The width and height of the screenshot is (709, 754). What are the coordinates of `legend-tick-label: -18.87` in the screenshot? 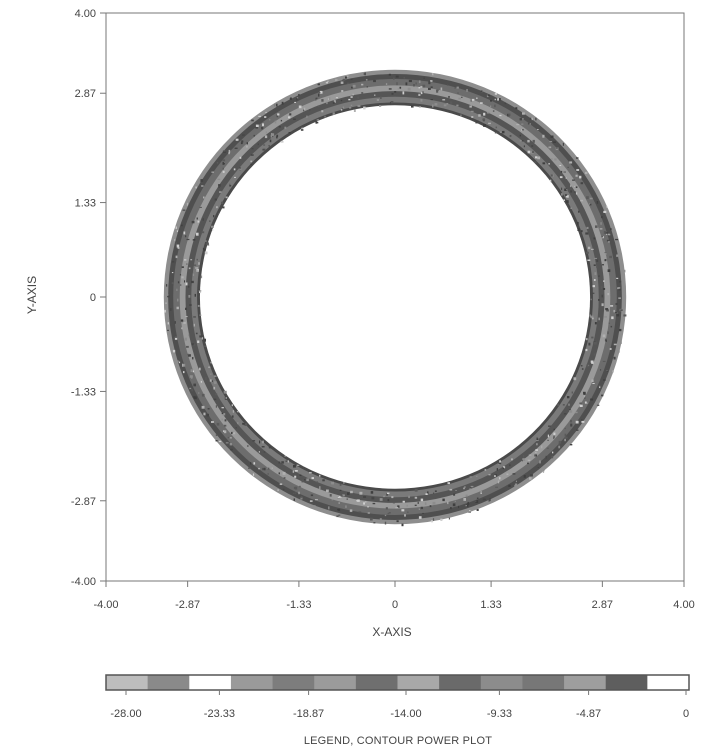 It's located at (308, 714).